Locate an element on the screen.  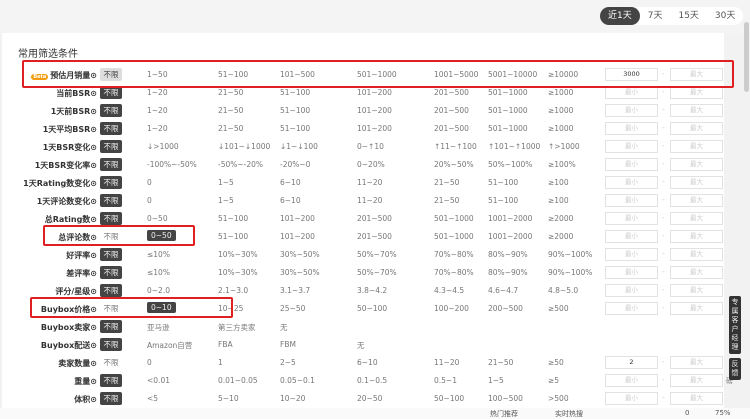
filter-option: 100~200 is located at coordinates (451, 308).